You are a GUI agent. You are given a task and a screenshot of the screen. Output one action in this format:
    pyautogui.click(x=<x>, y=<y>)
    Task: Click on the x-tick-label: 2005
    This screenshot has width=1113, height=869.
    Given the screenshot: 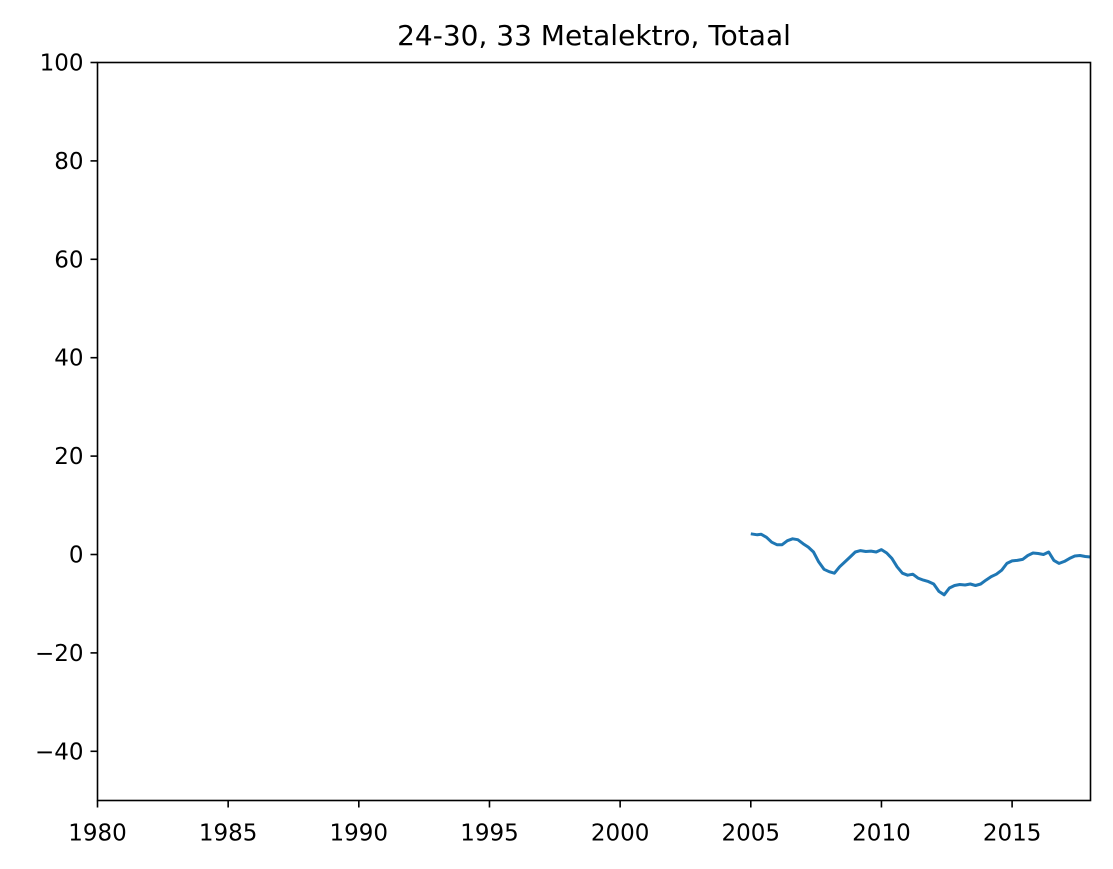 What is the action you would take?
    pyautogui.click(x=751, y=834)
    